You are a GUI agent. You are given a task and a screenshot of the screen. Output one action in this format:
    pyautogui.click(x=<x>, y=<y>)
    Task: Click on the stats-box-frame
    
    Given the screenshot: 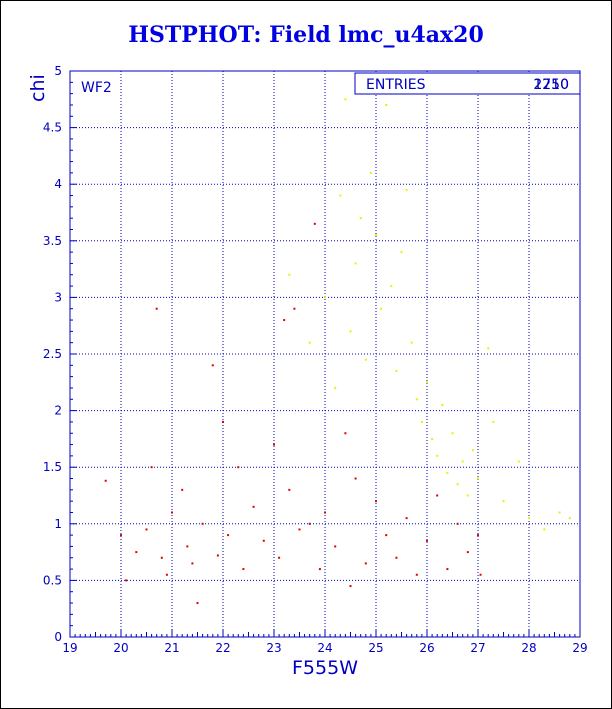 What is the action you would take?
    pyautogui.click(x=467, y=83)
    